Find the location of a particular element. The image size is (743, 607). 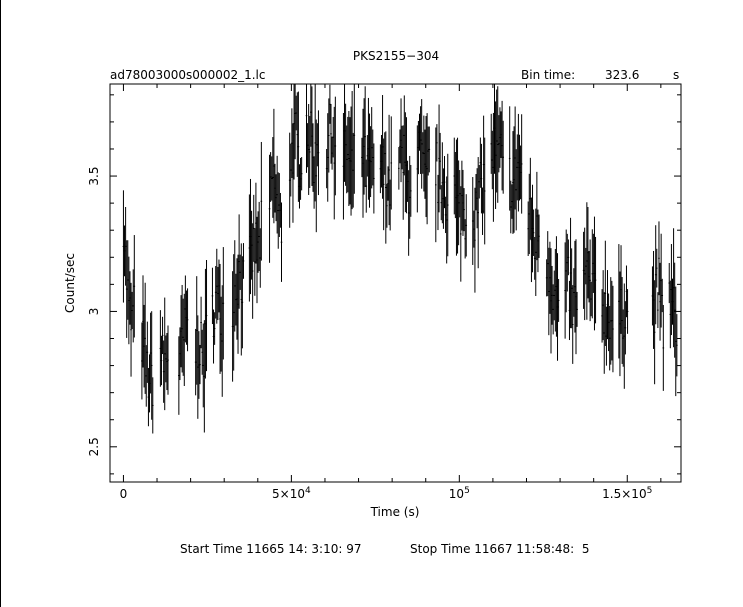

x-axis-label: Time (s) is located at coordinates (395, 512).